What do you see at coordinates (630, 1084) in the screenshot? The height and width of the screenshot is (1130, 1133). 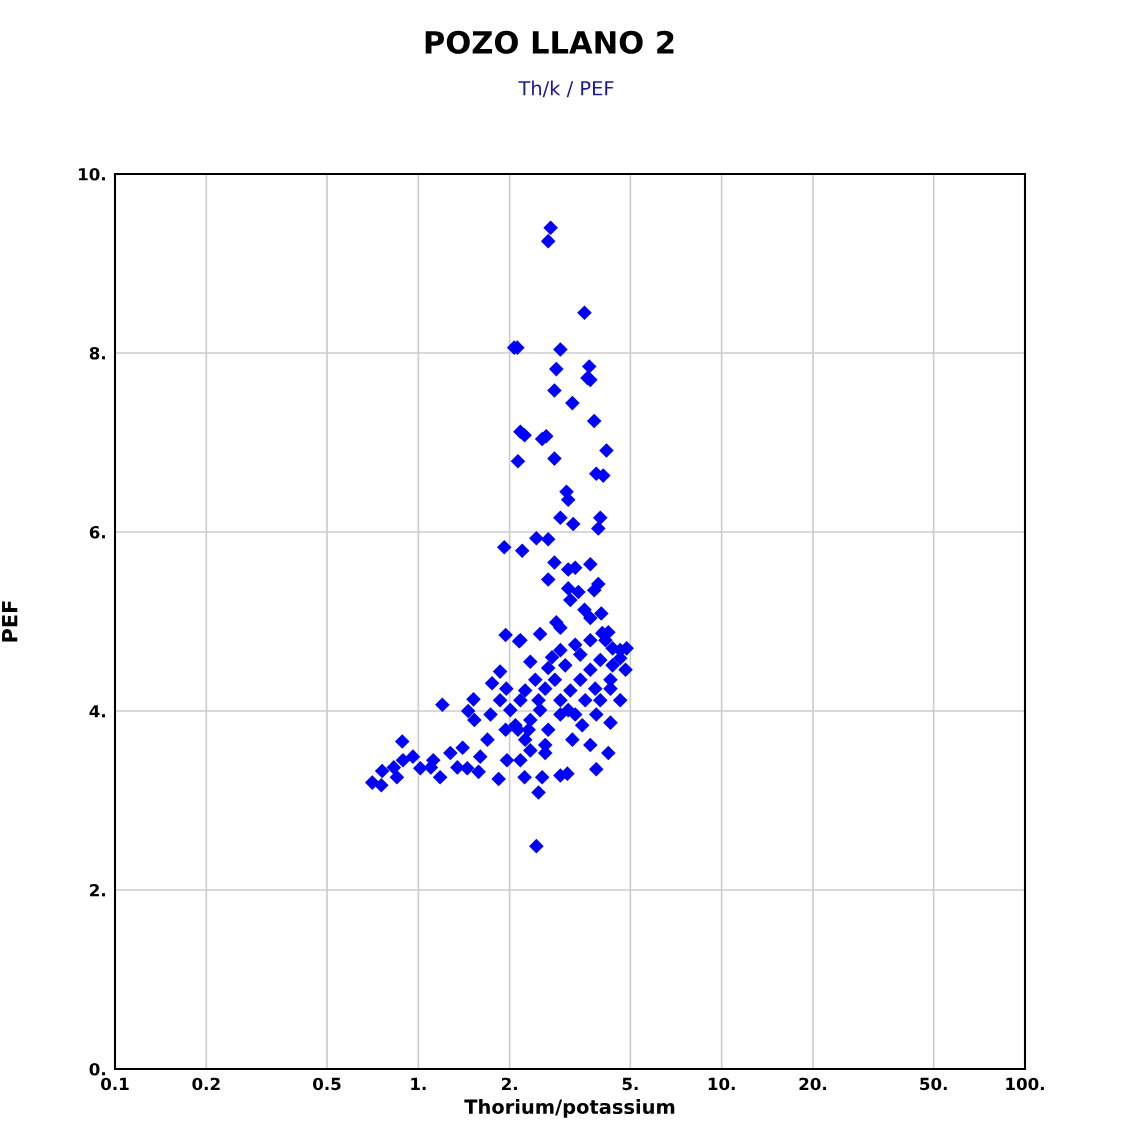 I see `x-tick-label: 5.` at bounding box center [630, 1084].